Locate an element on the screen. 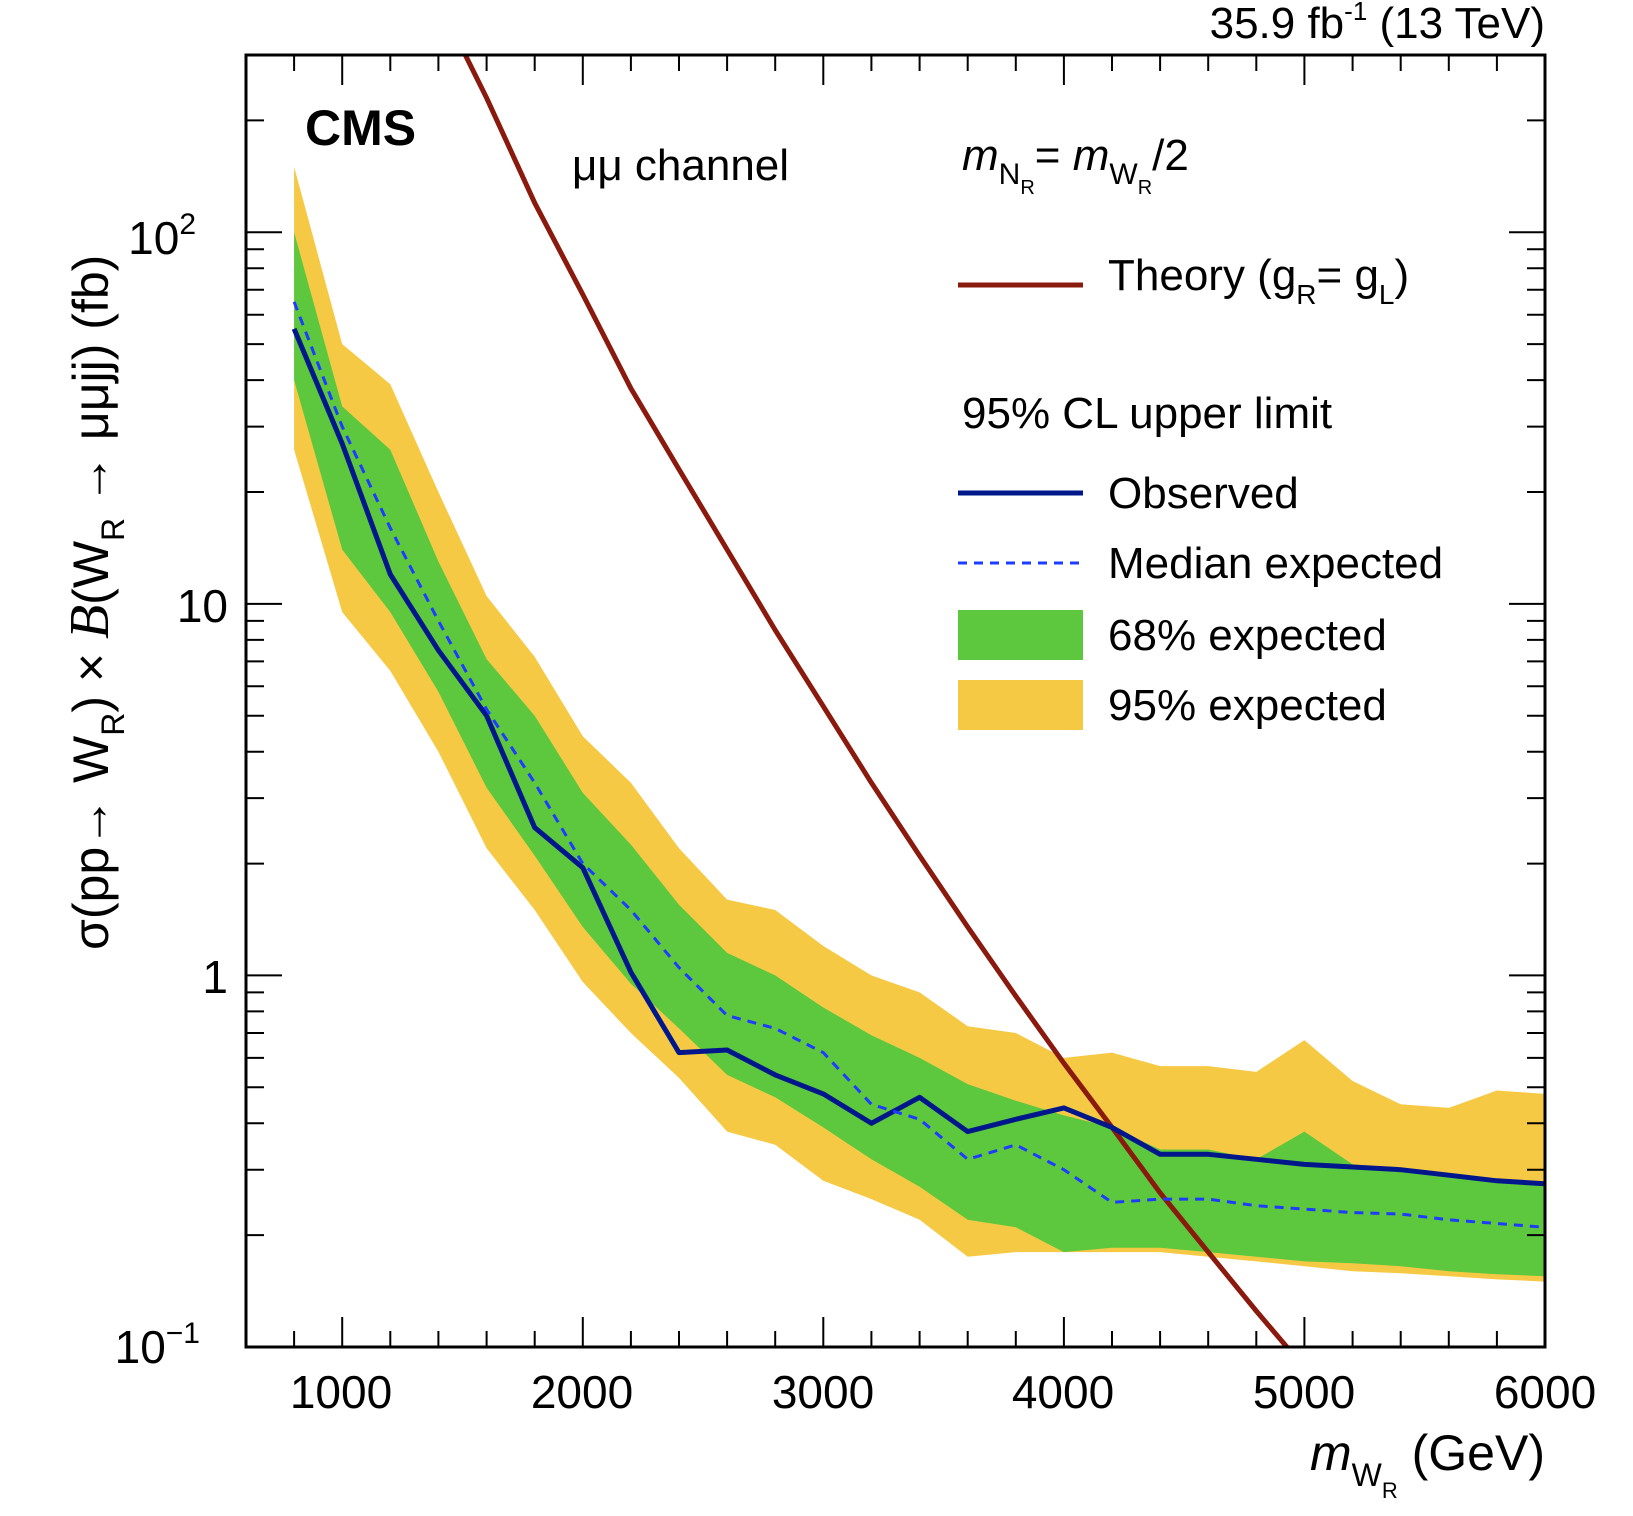 This screenshot has width=1633, height=1516. legend-95-label: 95% expected is located at coordinates (1247, 705).